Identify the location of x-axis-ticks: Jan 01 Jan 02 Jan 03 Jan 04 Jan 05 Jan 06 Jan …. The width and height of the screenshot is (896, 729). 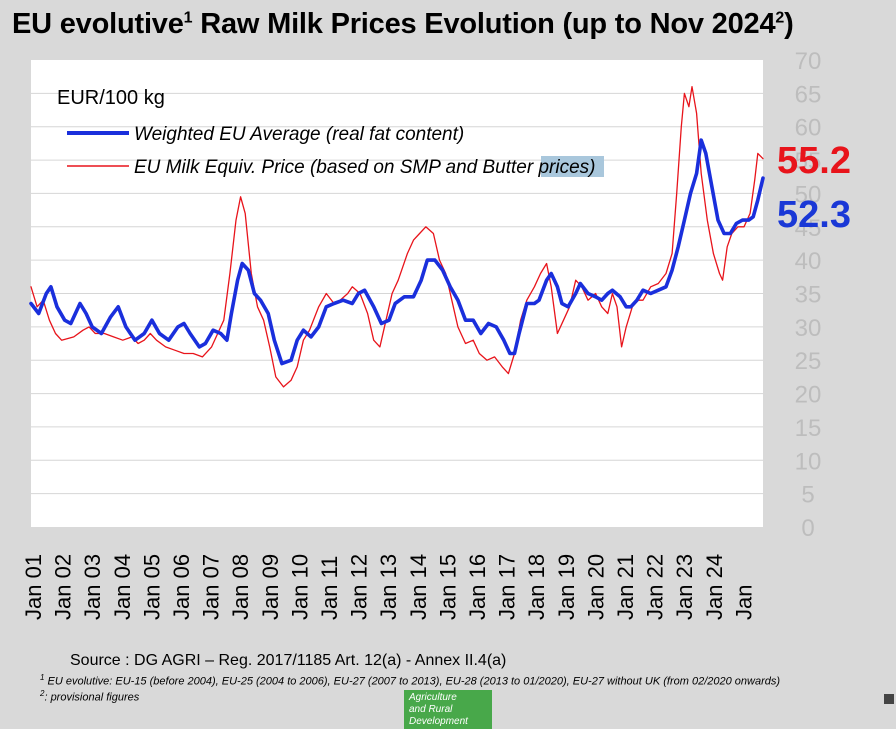
(388, 587).